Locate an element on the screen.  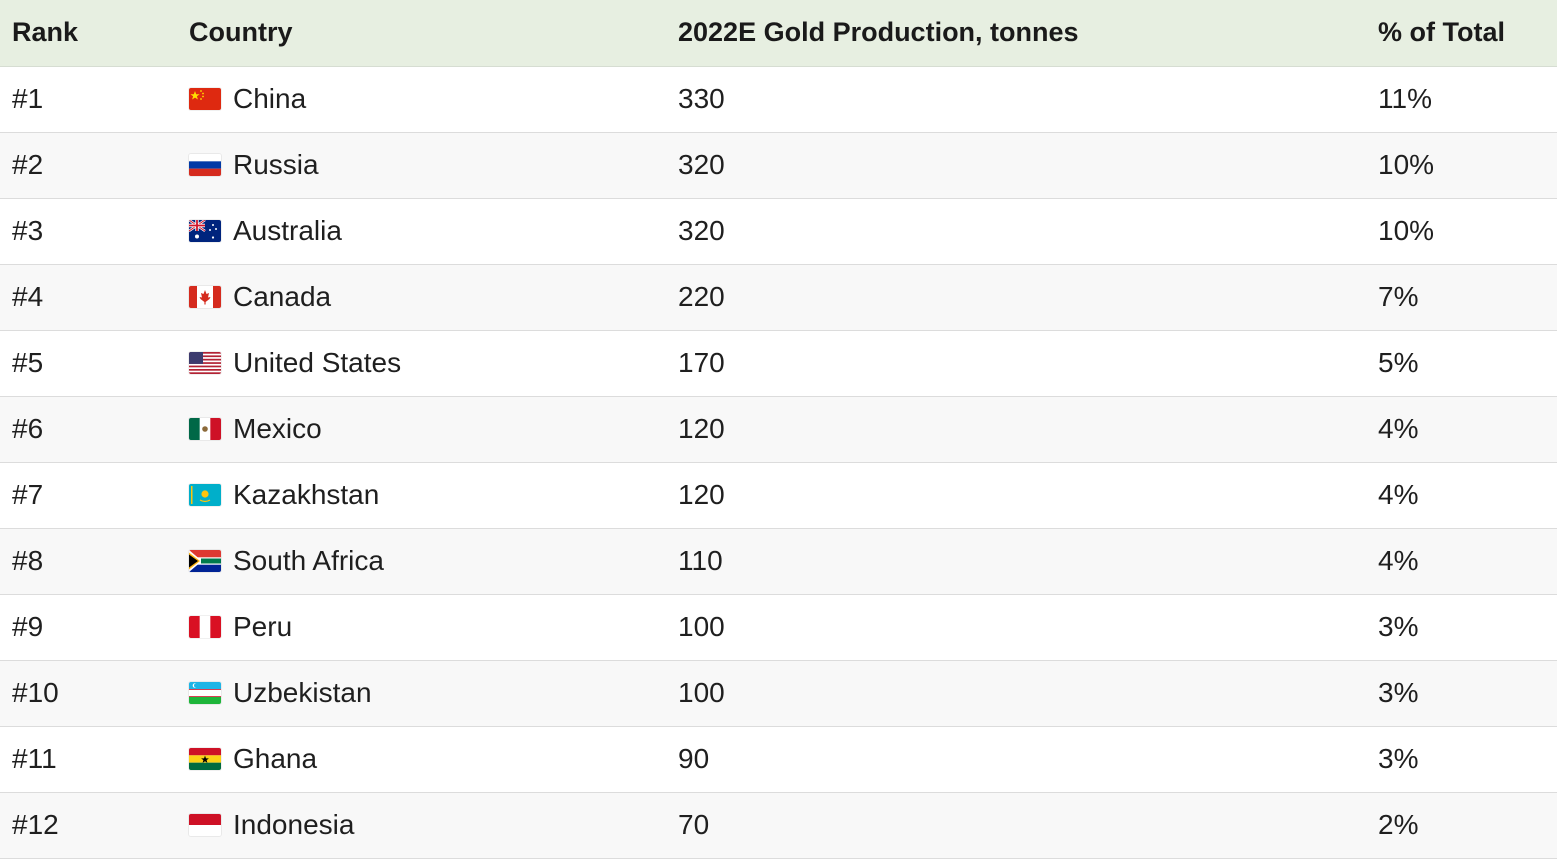
rank-cell: #6 is located at coordinates (88, 429).